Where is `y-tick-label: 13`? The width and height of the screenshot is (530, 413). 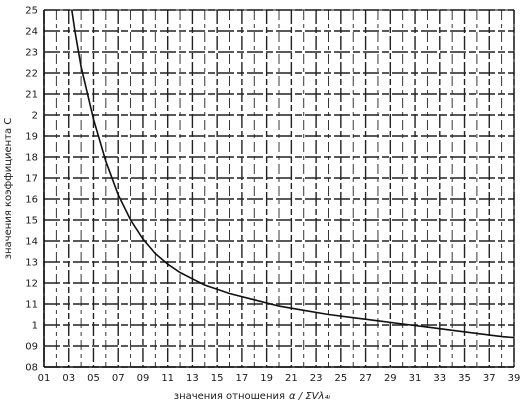
y-tick-label: 13 is located at coordinates (31, 263).